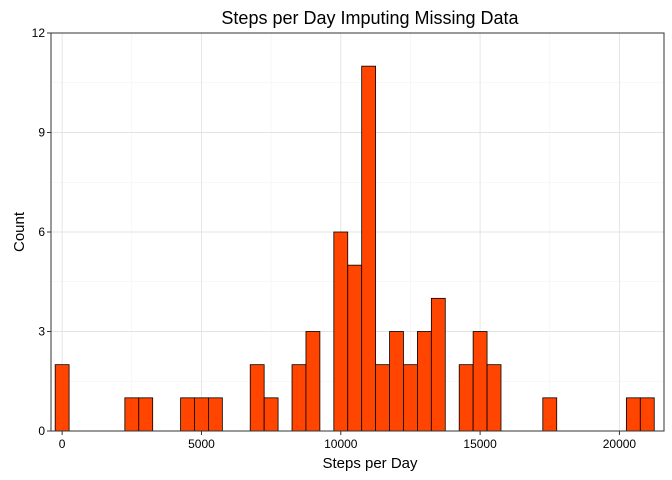  Describe the element at coordinates (370, 18) in the screenshot. I see `chart-title: Steps per Day Imputing Missing Data` at that location.